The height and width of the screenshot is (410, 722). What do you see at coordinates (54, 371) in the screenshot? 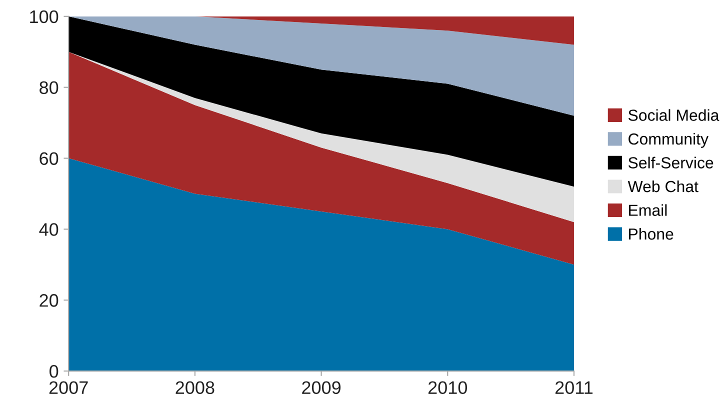
I see `y-tick-label: 0` at bounding box center [54, 371].